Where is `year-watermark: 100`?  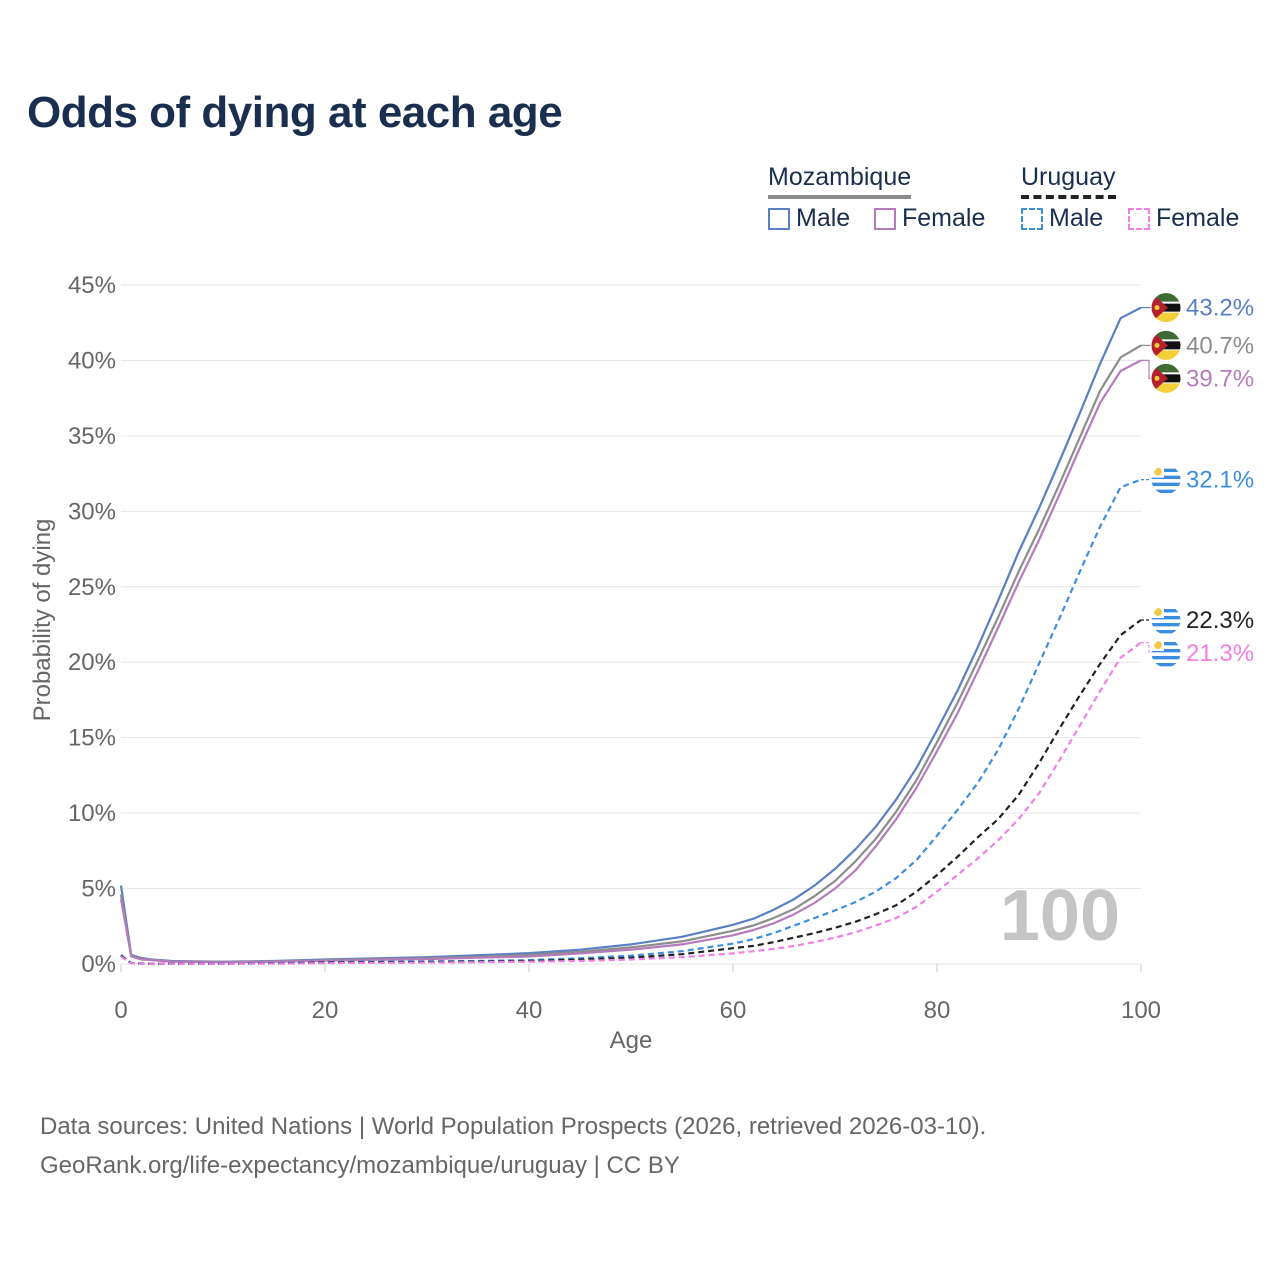 year-watermark: 100 is located at coordinates (1060, 916).